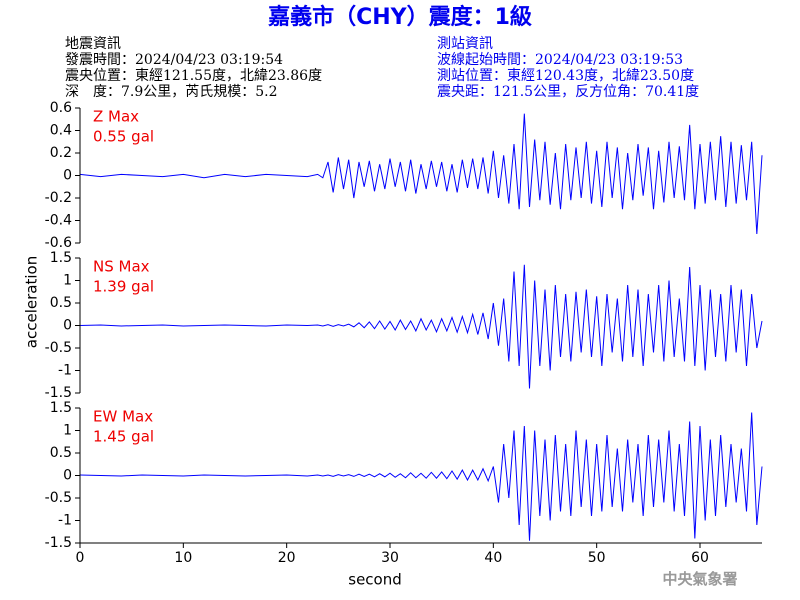  I want to click on y-tick-label: 0.2, so click(61, 153).